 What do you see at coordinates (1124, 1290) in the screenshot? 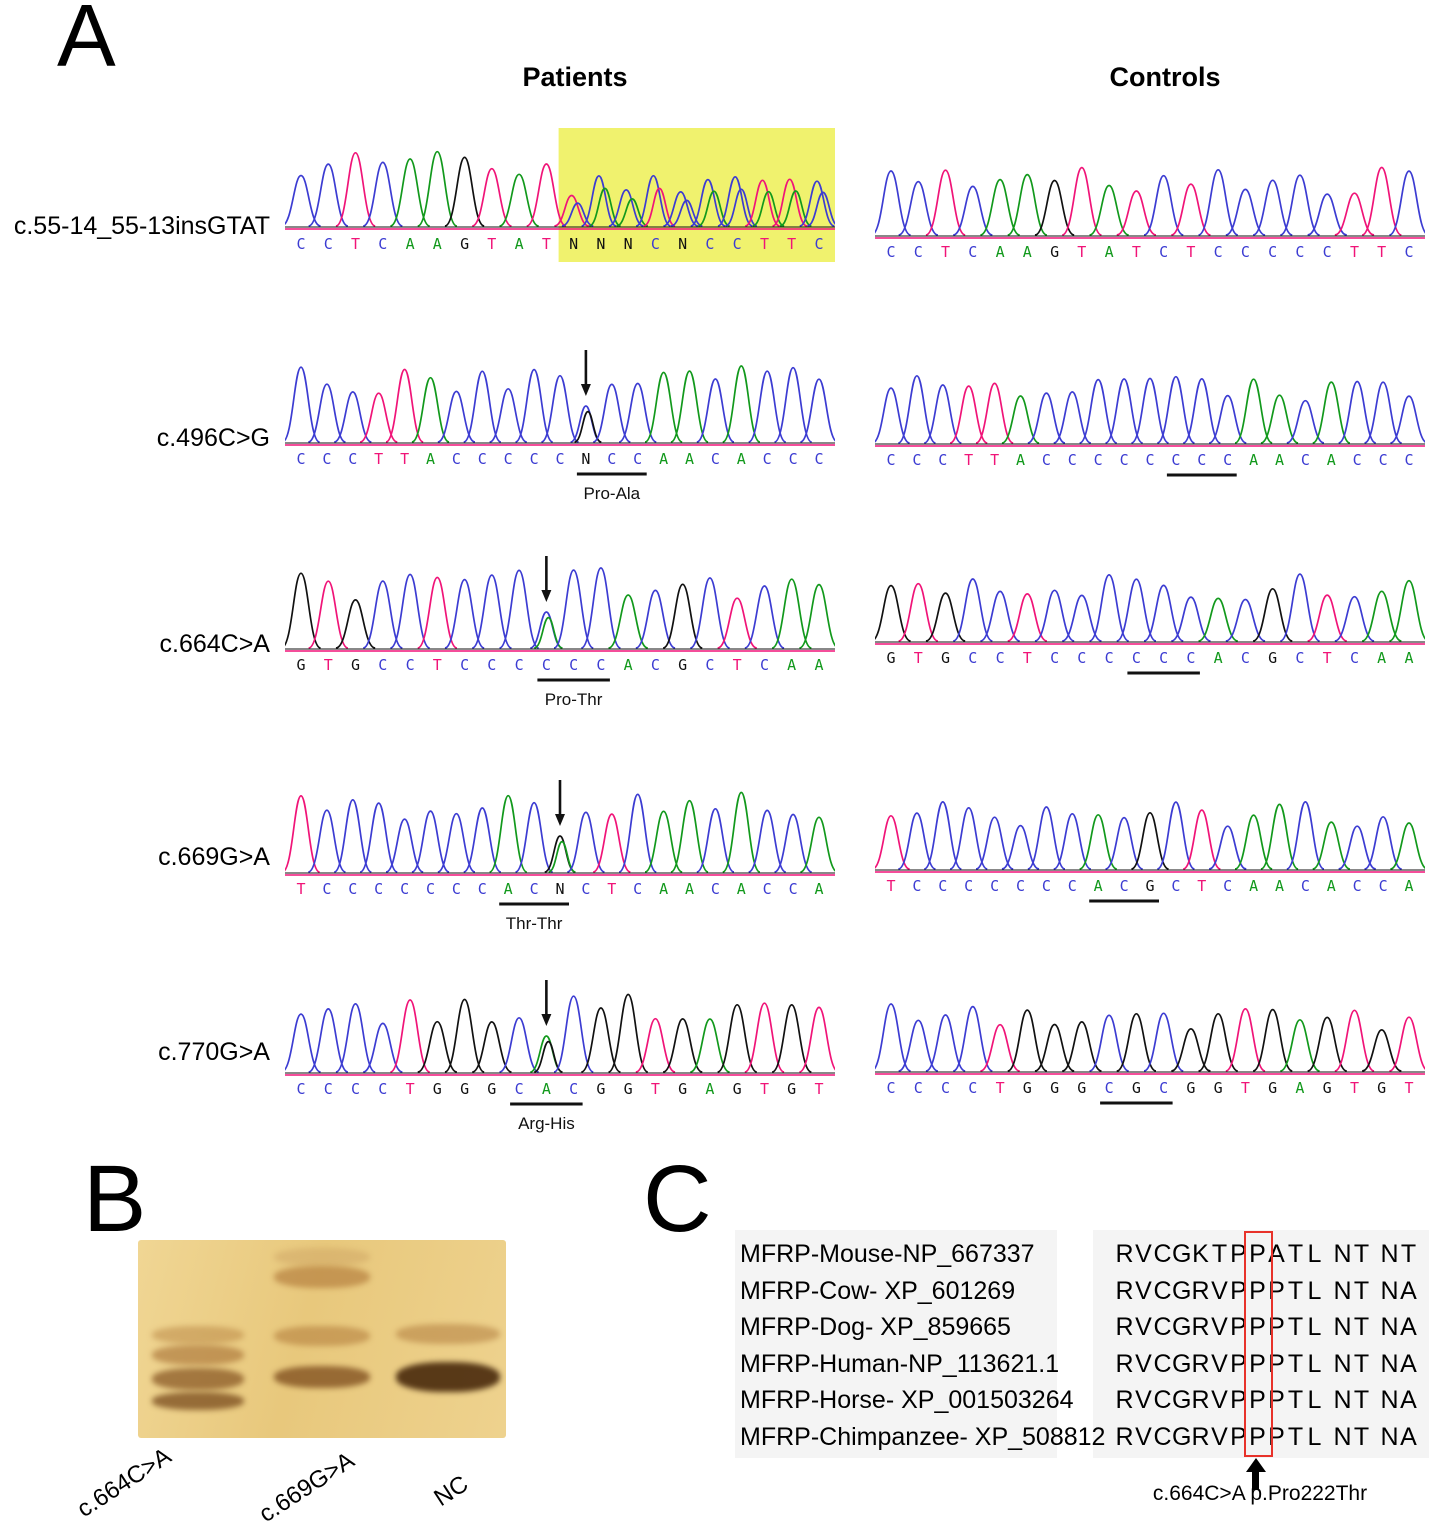
I see `alignment-residue: R` at bounding box center [1124, 1290].